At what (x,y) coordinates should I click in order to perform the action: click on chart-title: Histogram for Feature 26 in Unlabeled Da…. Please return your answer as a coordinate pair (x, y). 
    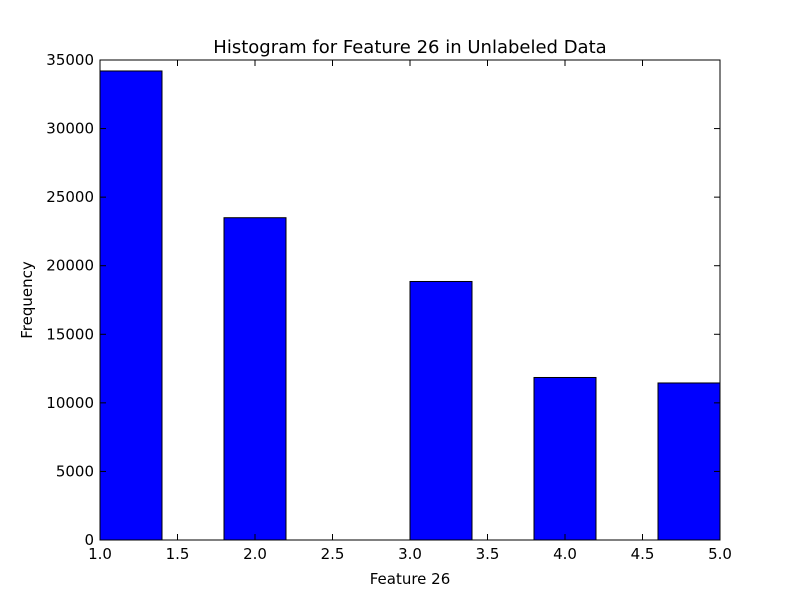
    Looking at the image, I should click on (409, 47).